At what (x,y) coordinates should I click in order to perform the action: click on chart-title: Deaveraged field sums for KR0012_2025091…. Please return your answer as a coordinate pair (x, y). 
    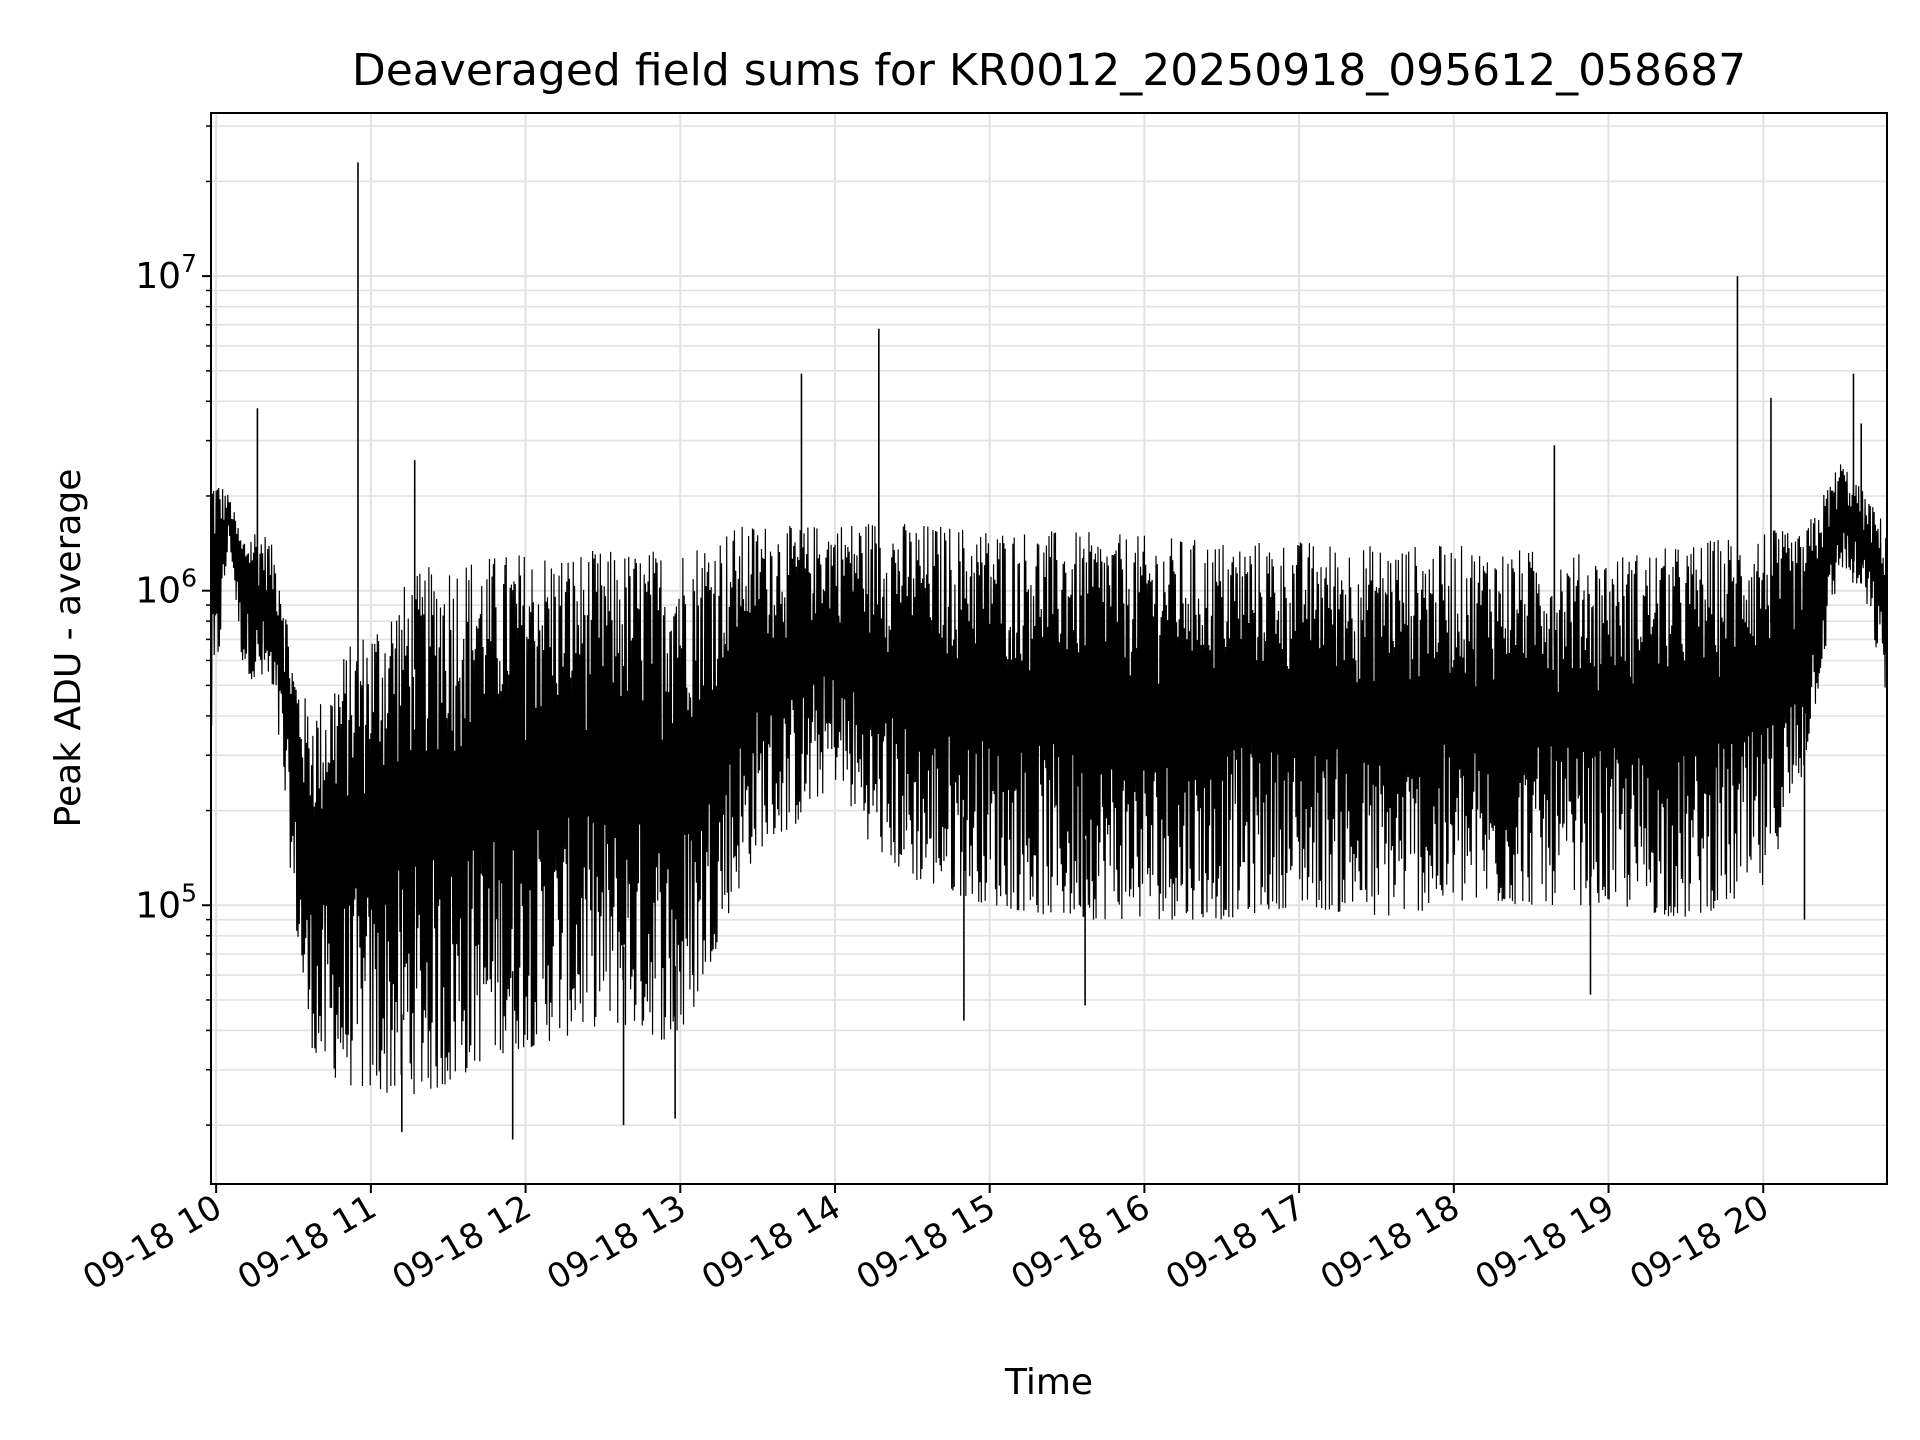
    Looking at the image, I should click on (1049, 70).